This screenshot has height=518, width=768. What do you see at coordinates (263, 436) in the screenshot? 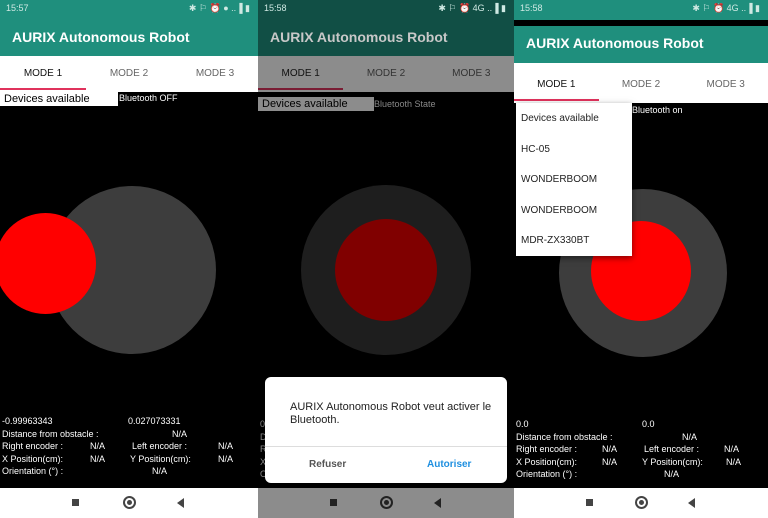
I see `partial-letter: D` at bounding box center [263, 436].